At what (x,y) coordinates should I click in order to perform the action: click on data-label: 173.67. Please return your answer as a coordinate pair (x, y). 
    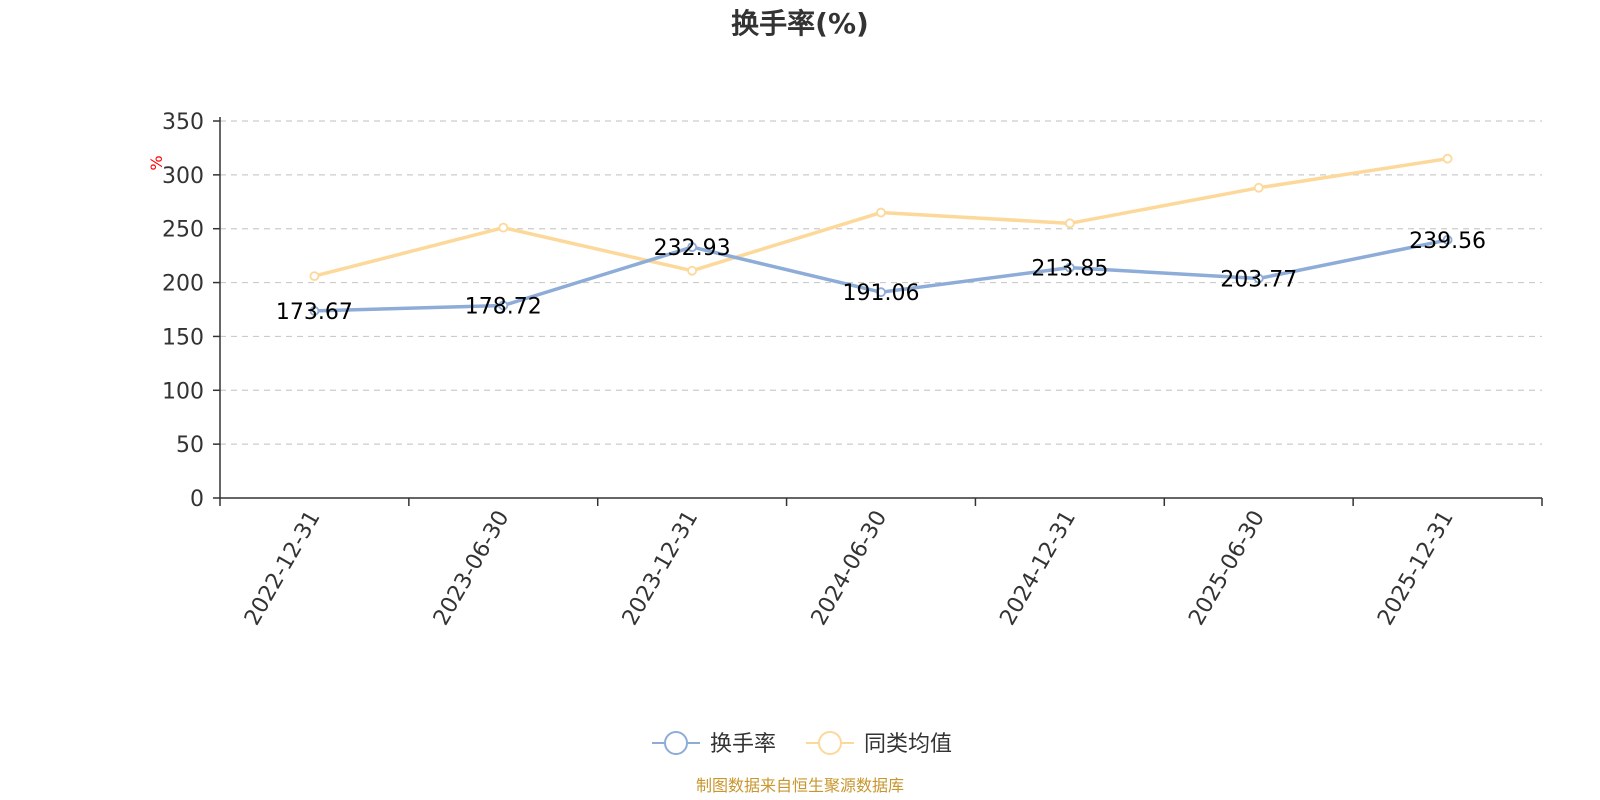
    Looking at the image, I should click on (314, 312).